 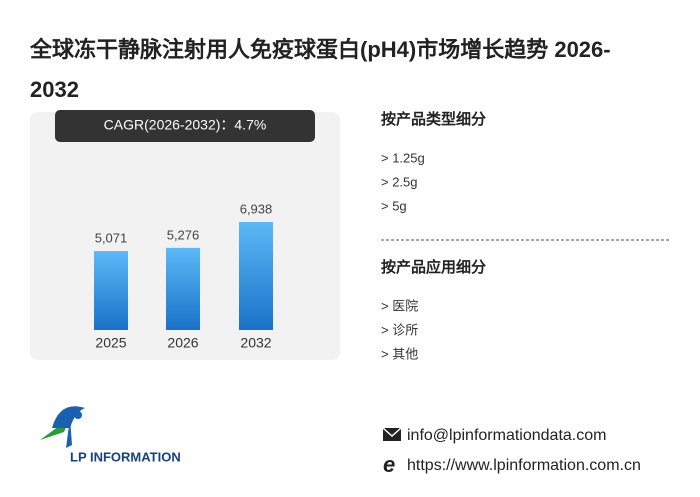 I want to click on email: info@lpinformationdata.com, so click(x=506, y=435).